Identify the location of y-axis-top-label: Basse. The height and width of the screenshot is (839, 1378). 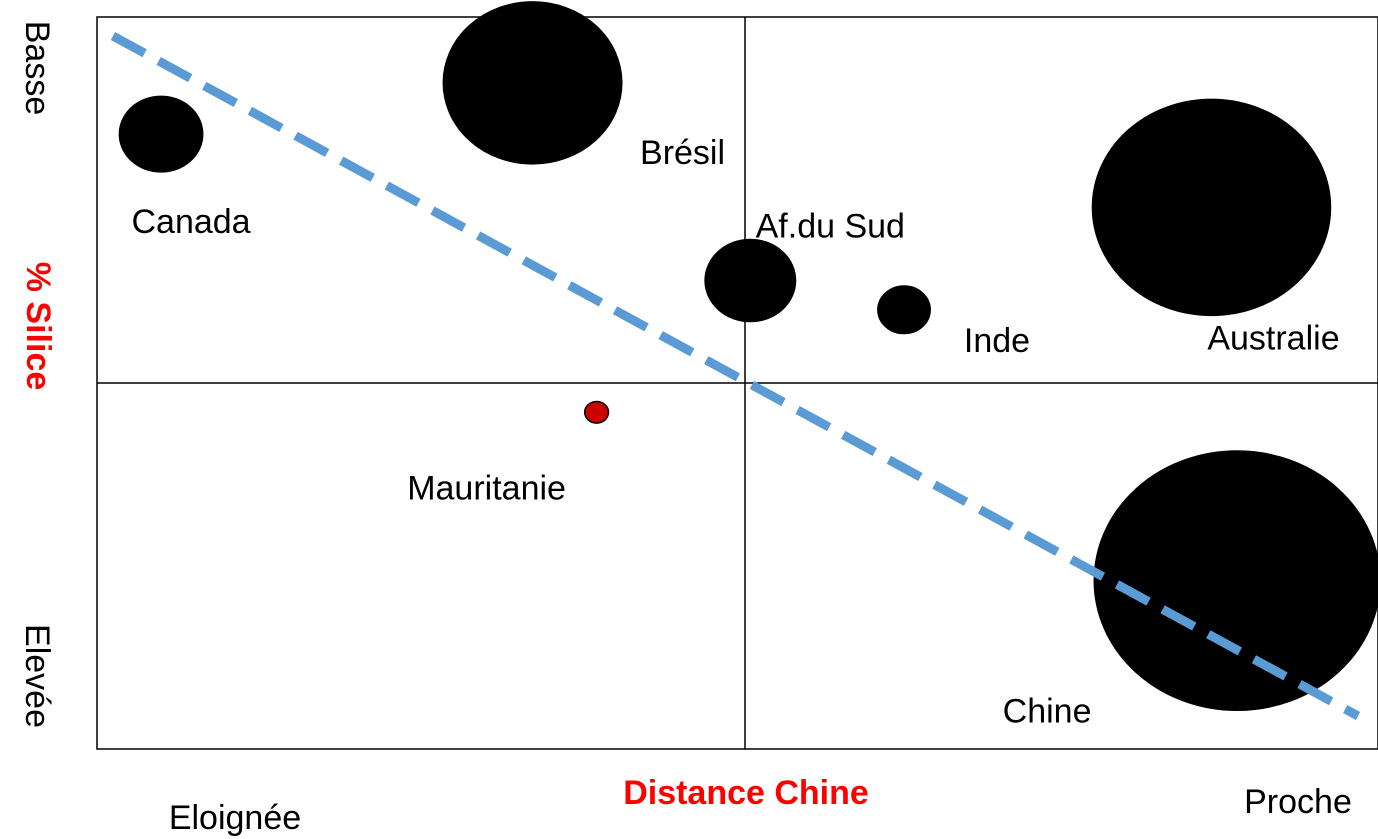
(37, 68).